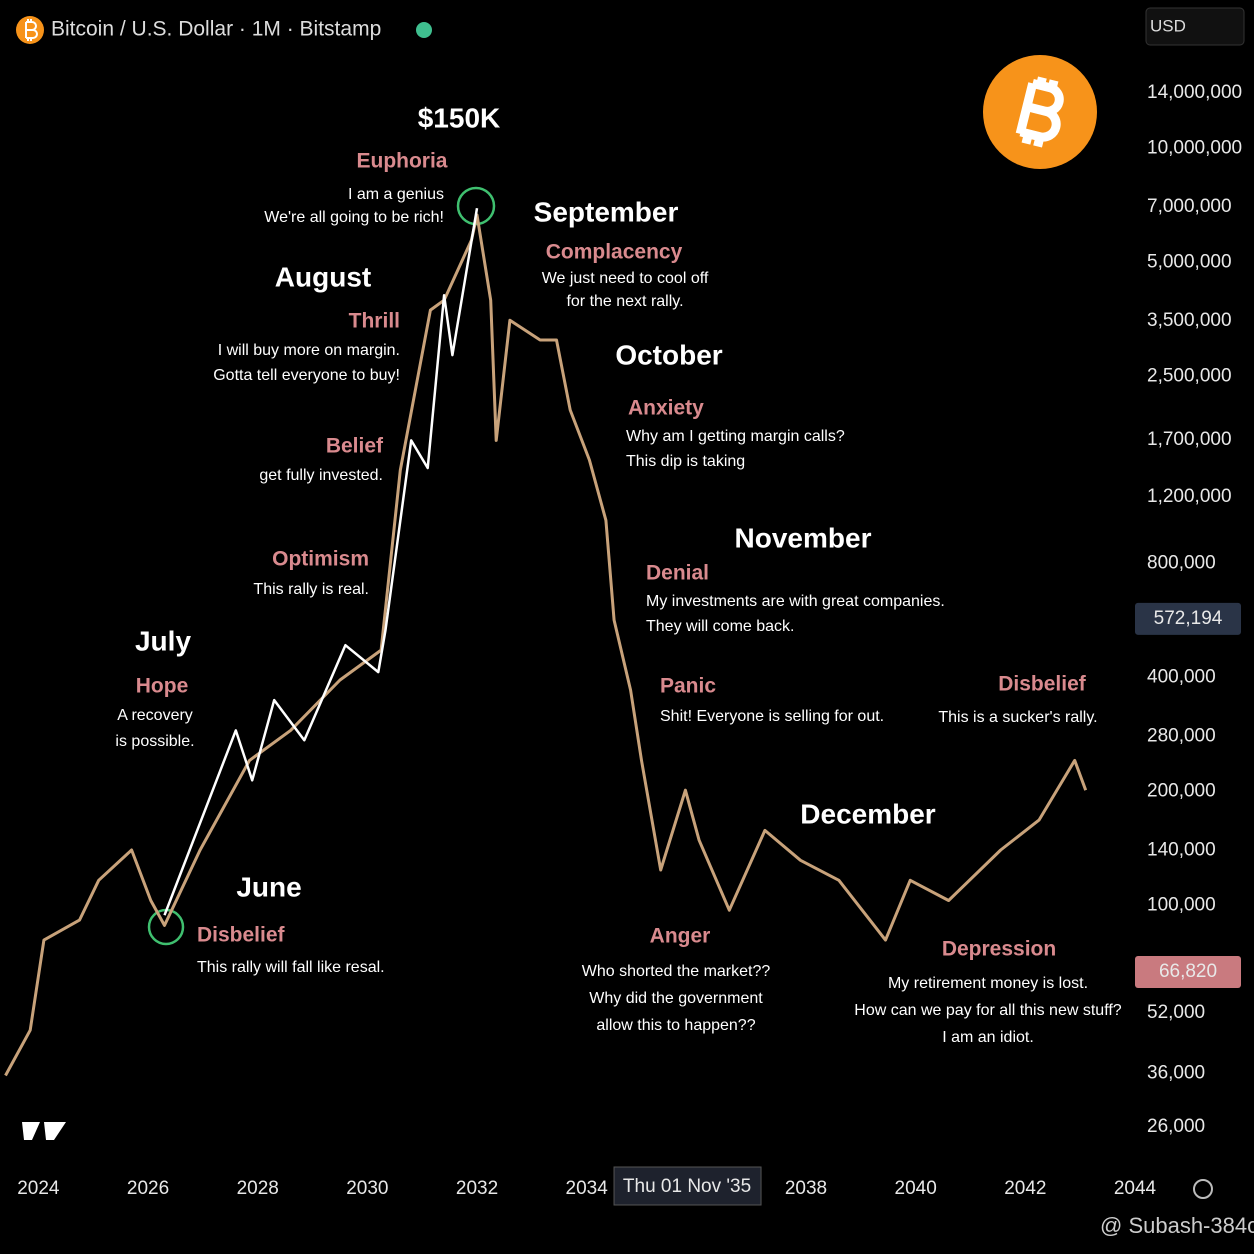  I want to click on stage-phase: Anxiety, so click(666, 408).